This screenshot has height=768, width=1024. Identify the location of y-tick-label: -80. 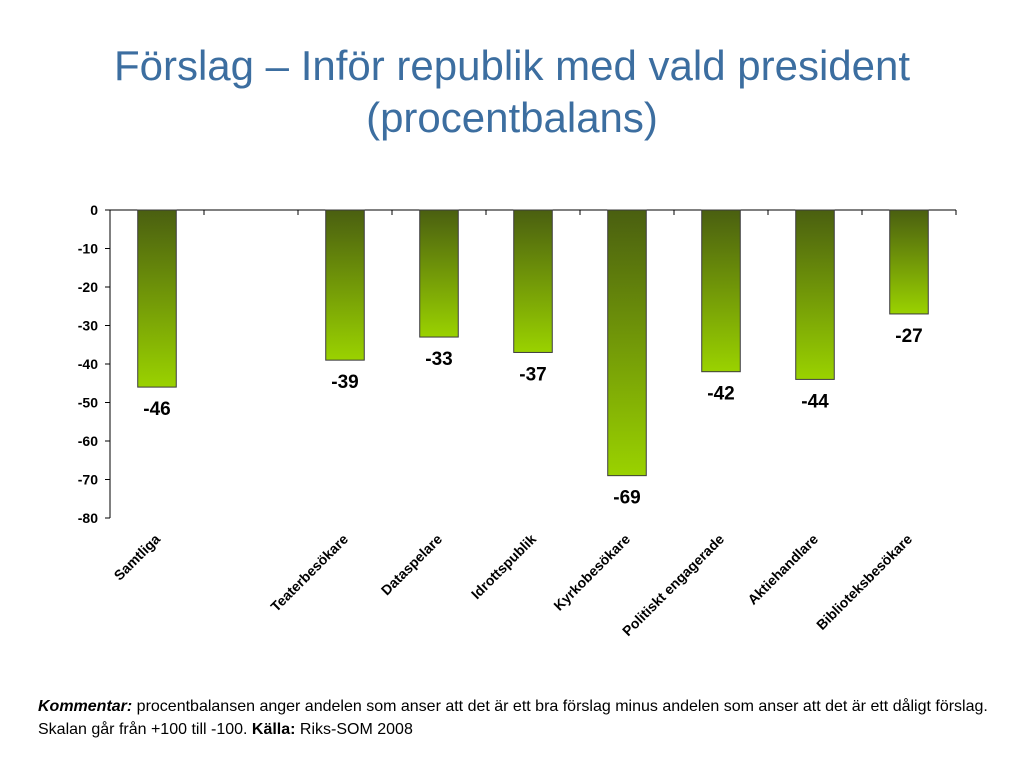
(88, 518).